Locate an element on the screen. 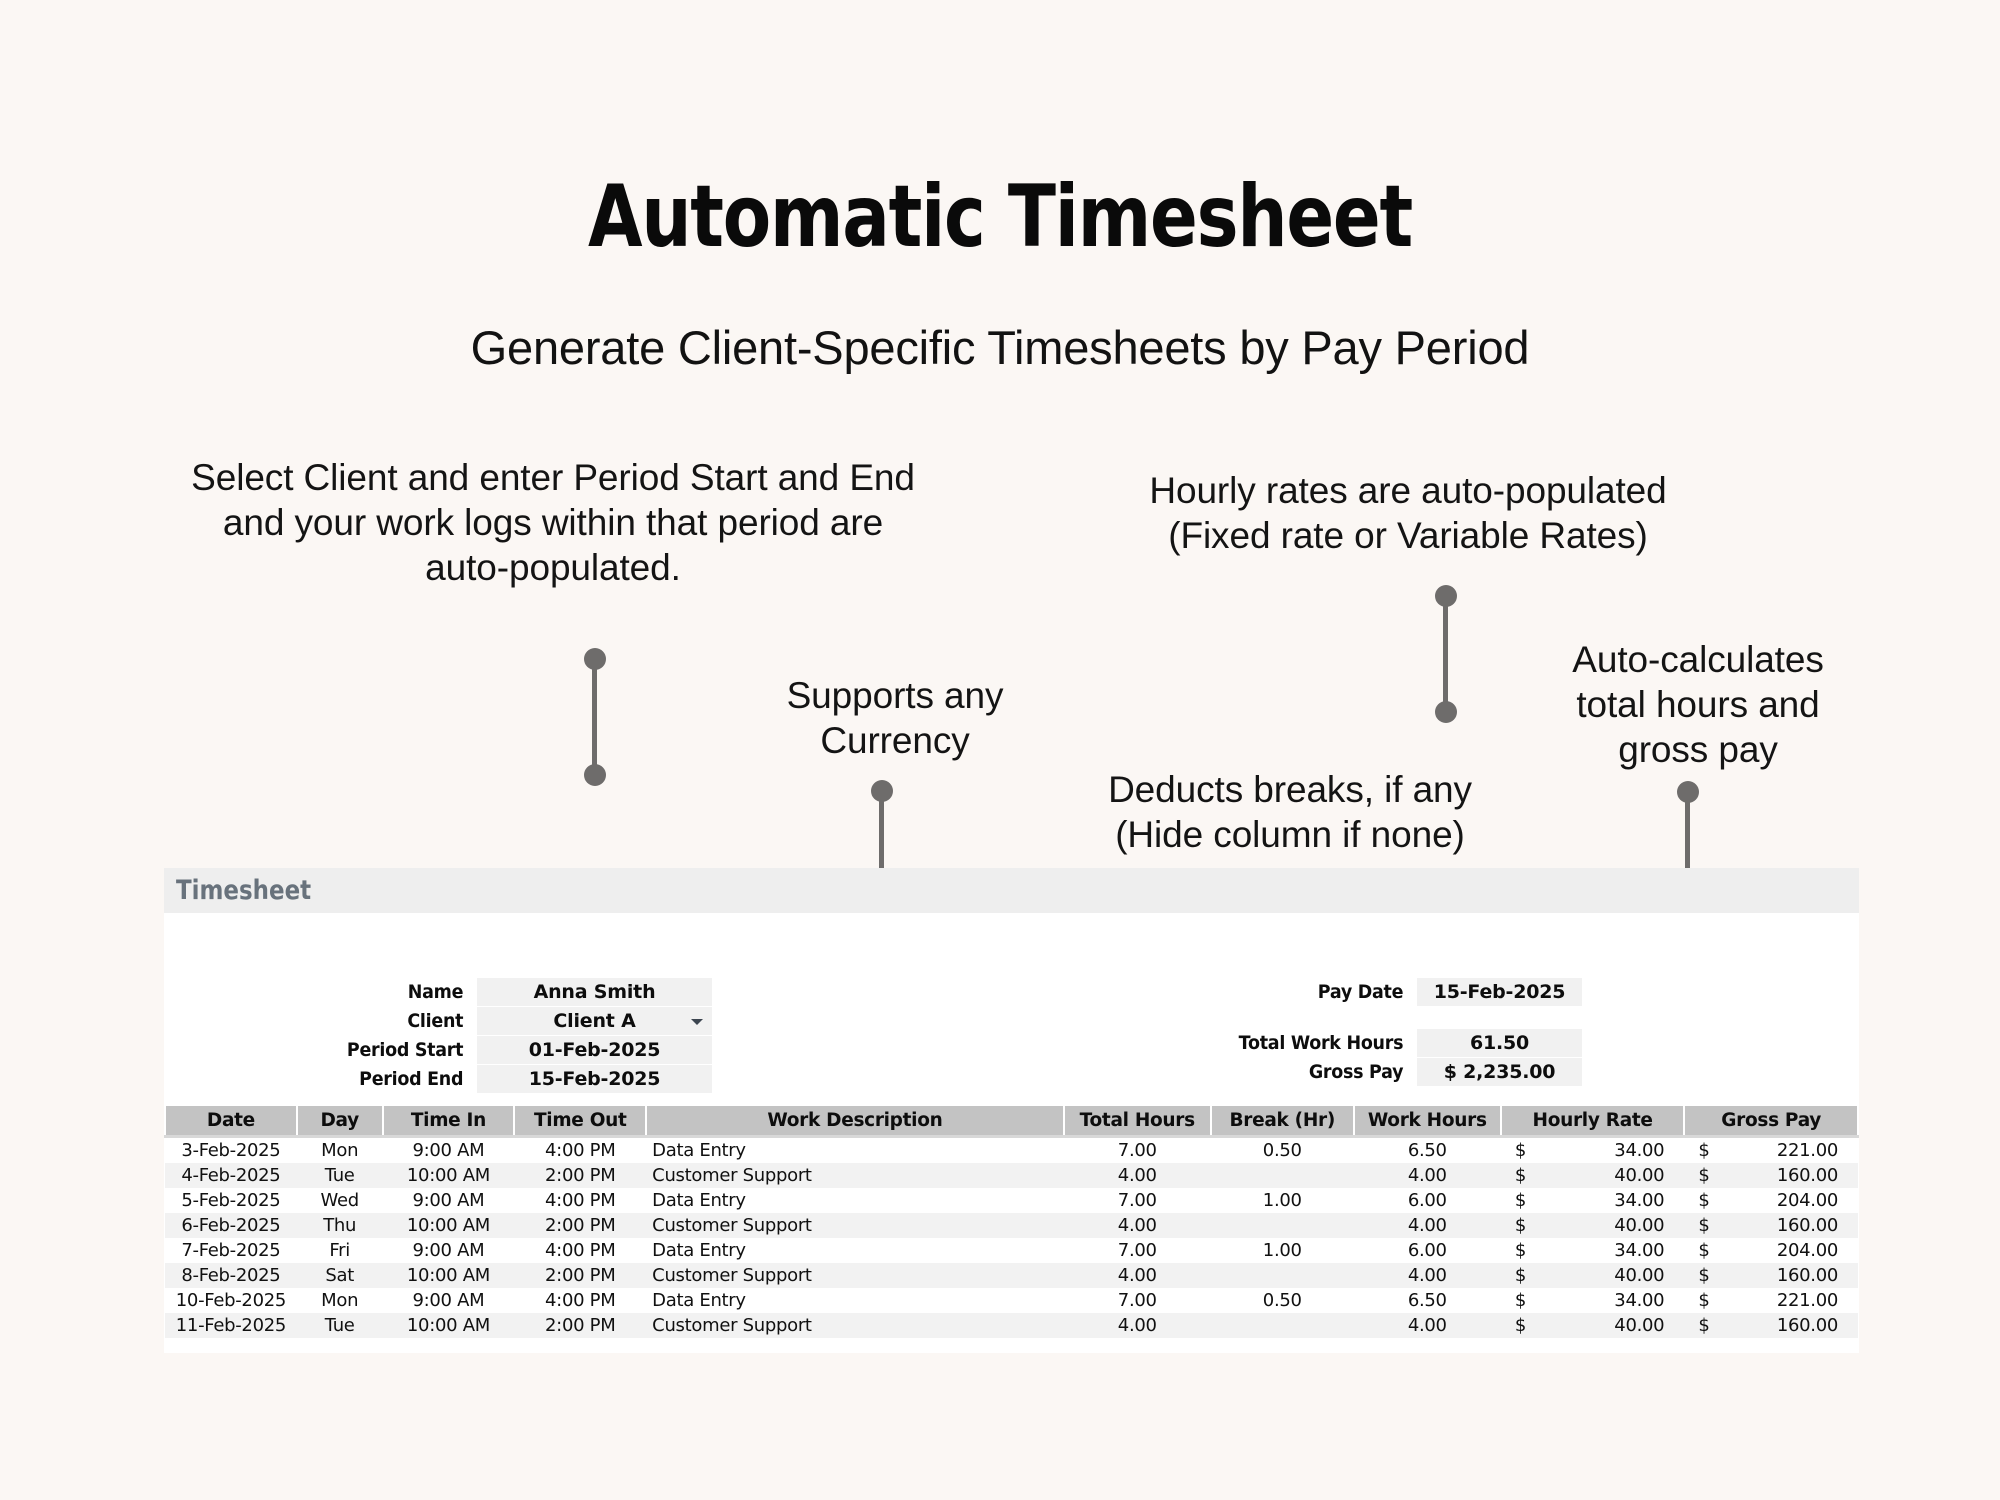 The height and width of the screenshot is (1500, 2000). field-value-client: Client A is located at coordinates (594, 1021).